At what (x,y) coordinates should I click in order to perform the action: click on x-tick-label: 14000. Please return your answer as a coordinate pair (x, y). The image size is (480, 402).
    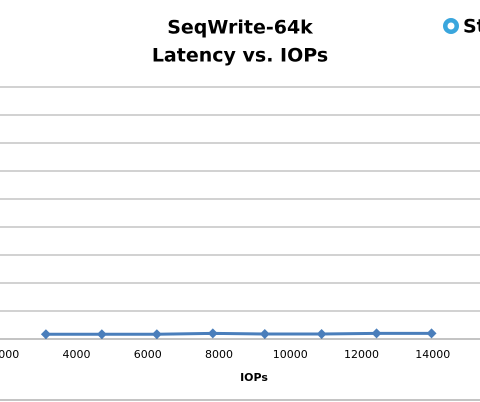
    Looking at the image, I should click on (432, 354).